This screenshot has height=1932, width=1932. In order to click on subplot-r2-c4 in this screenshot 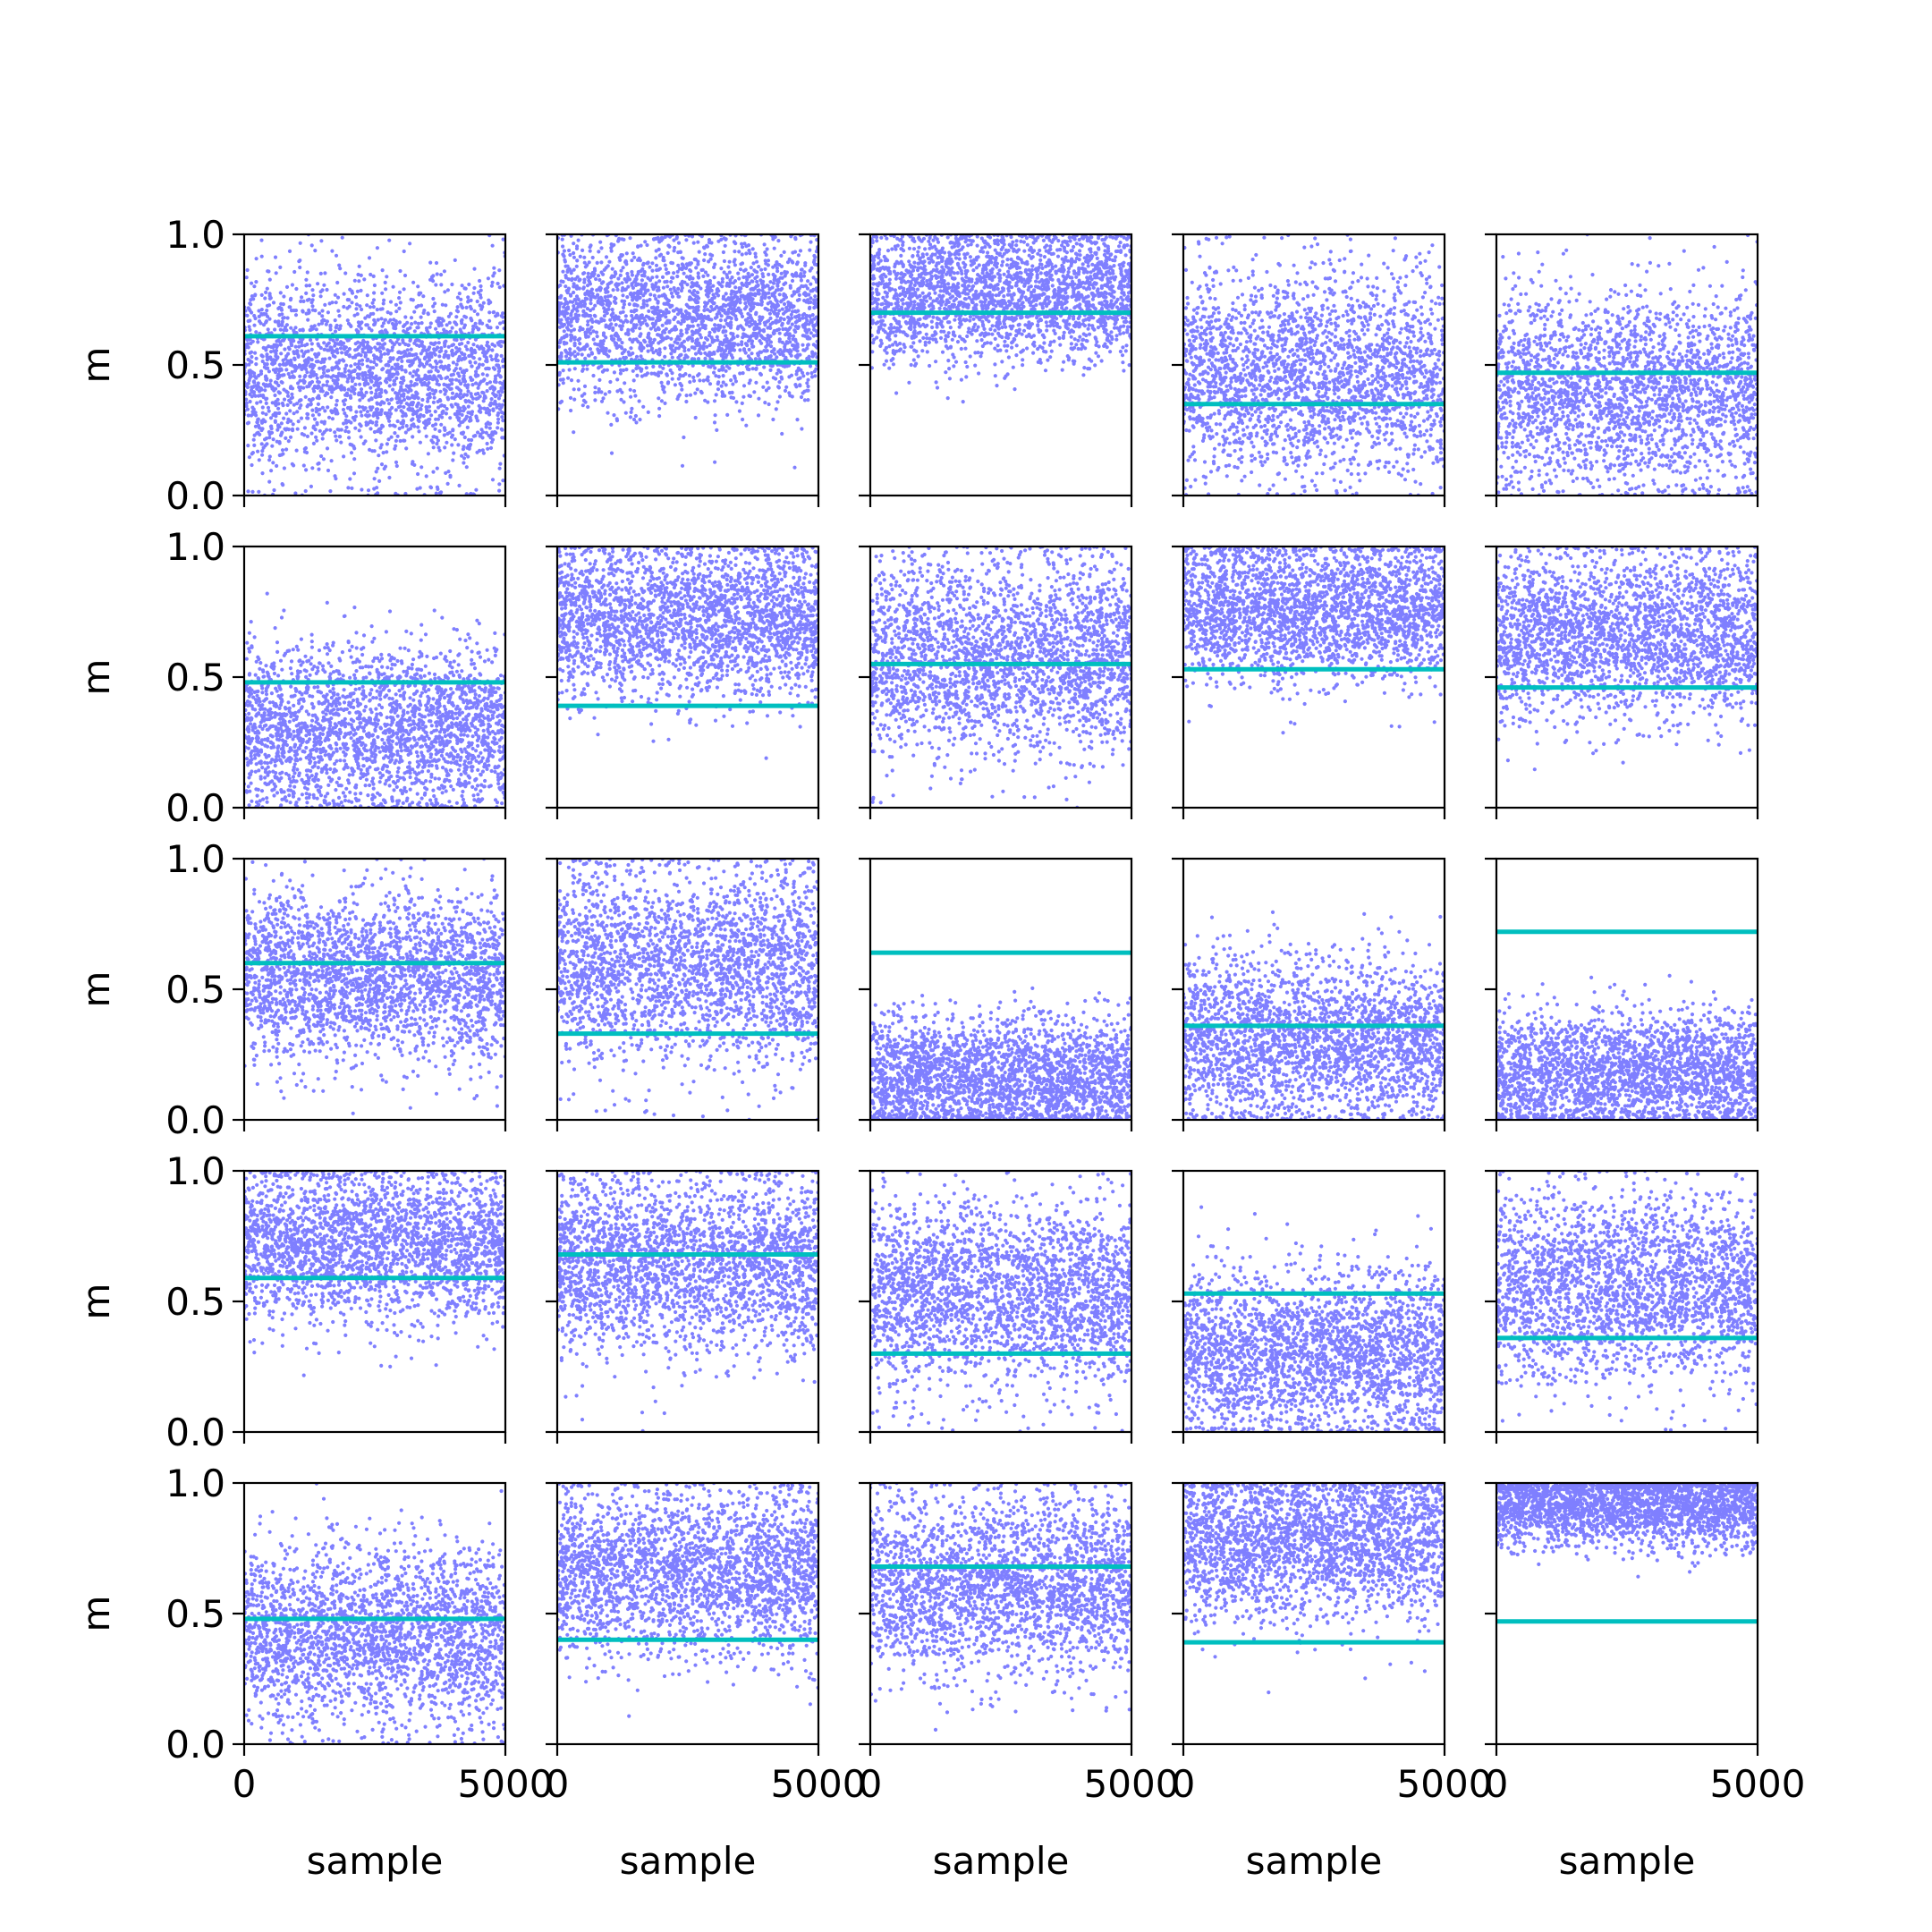, I will do `click(1309, 682)`.